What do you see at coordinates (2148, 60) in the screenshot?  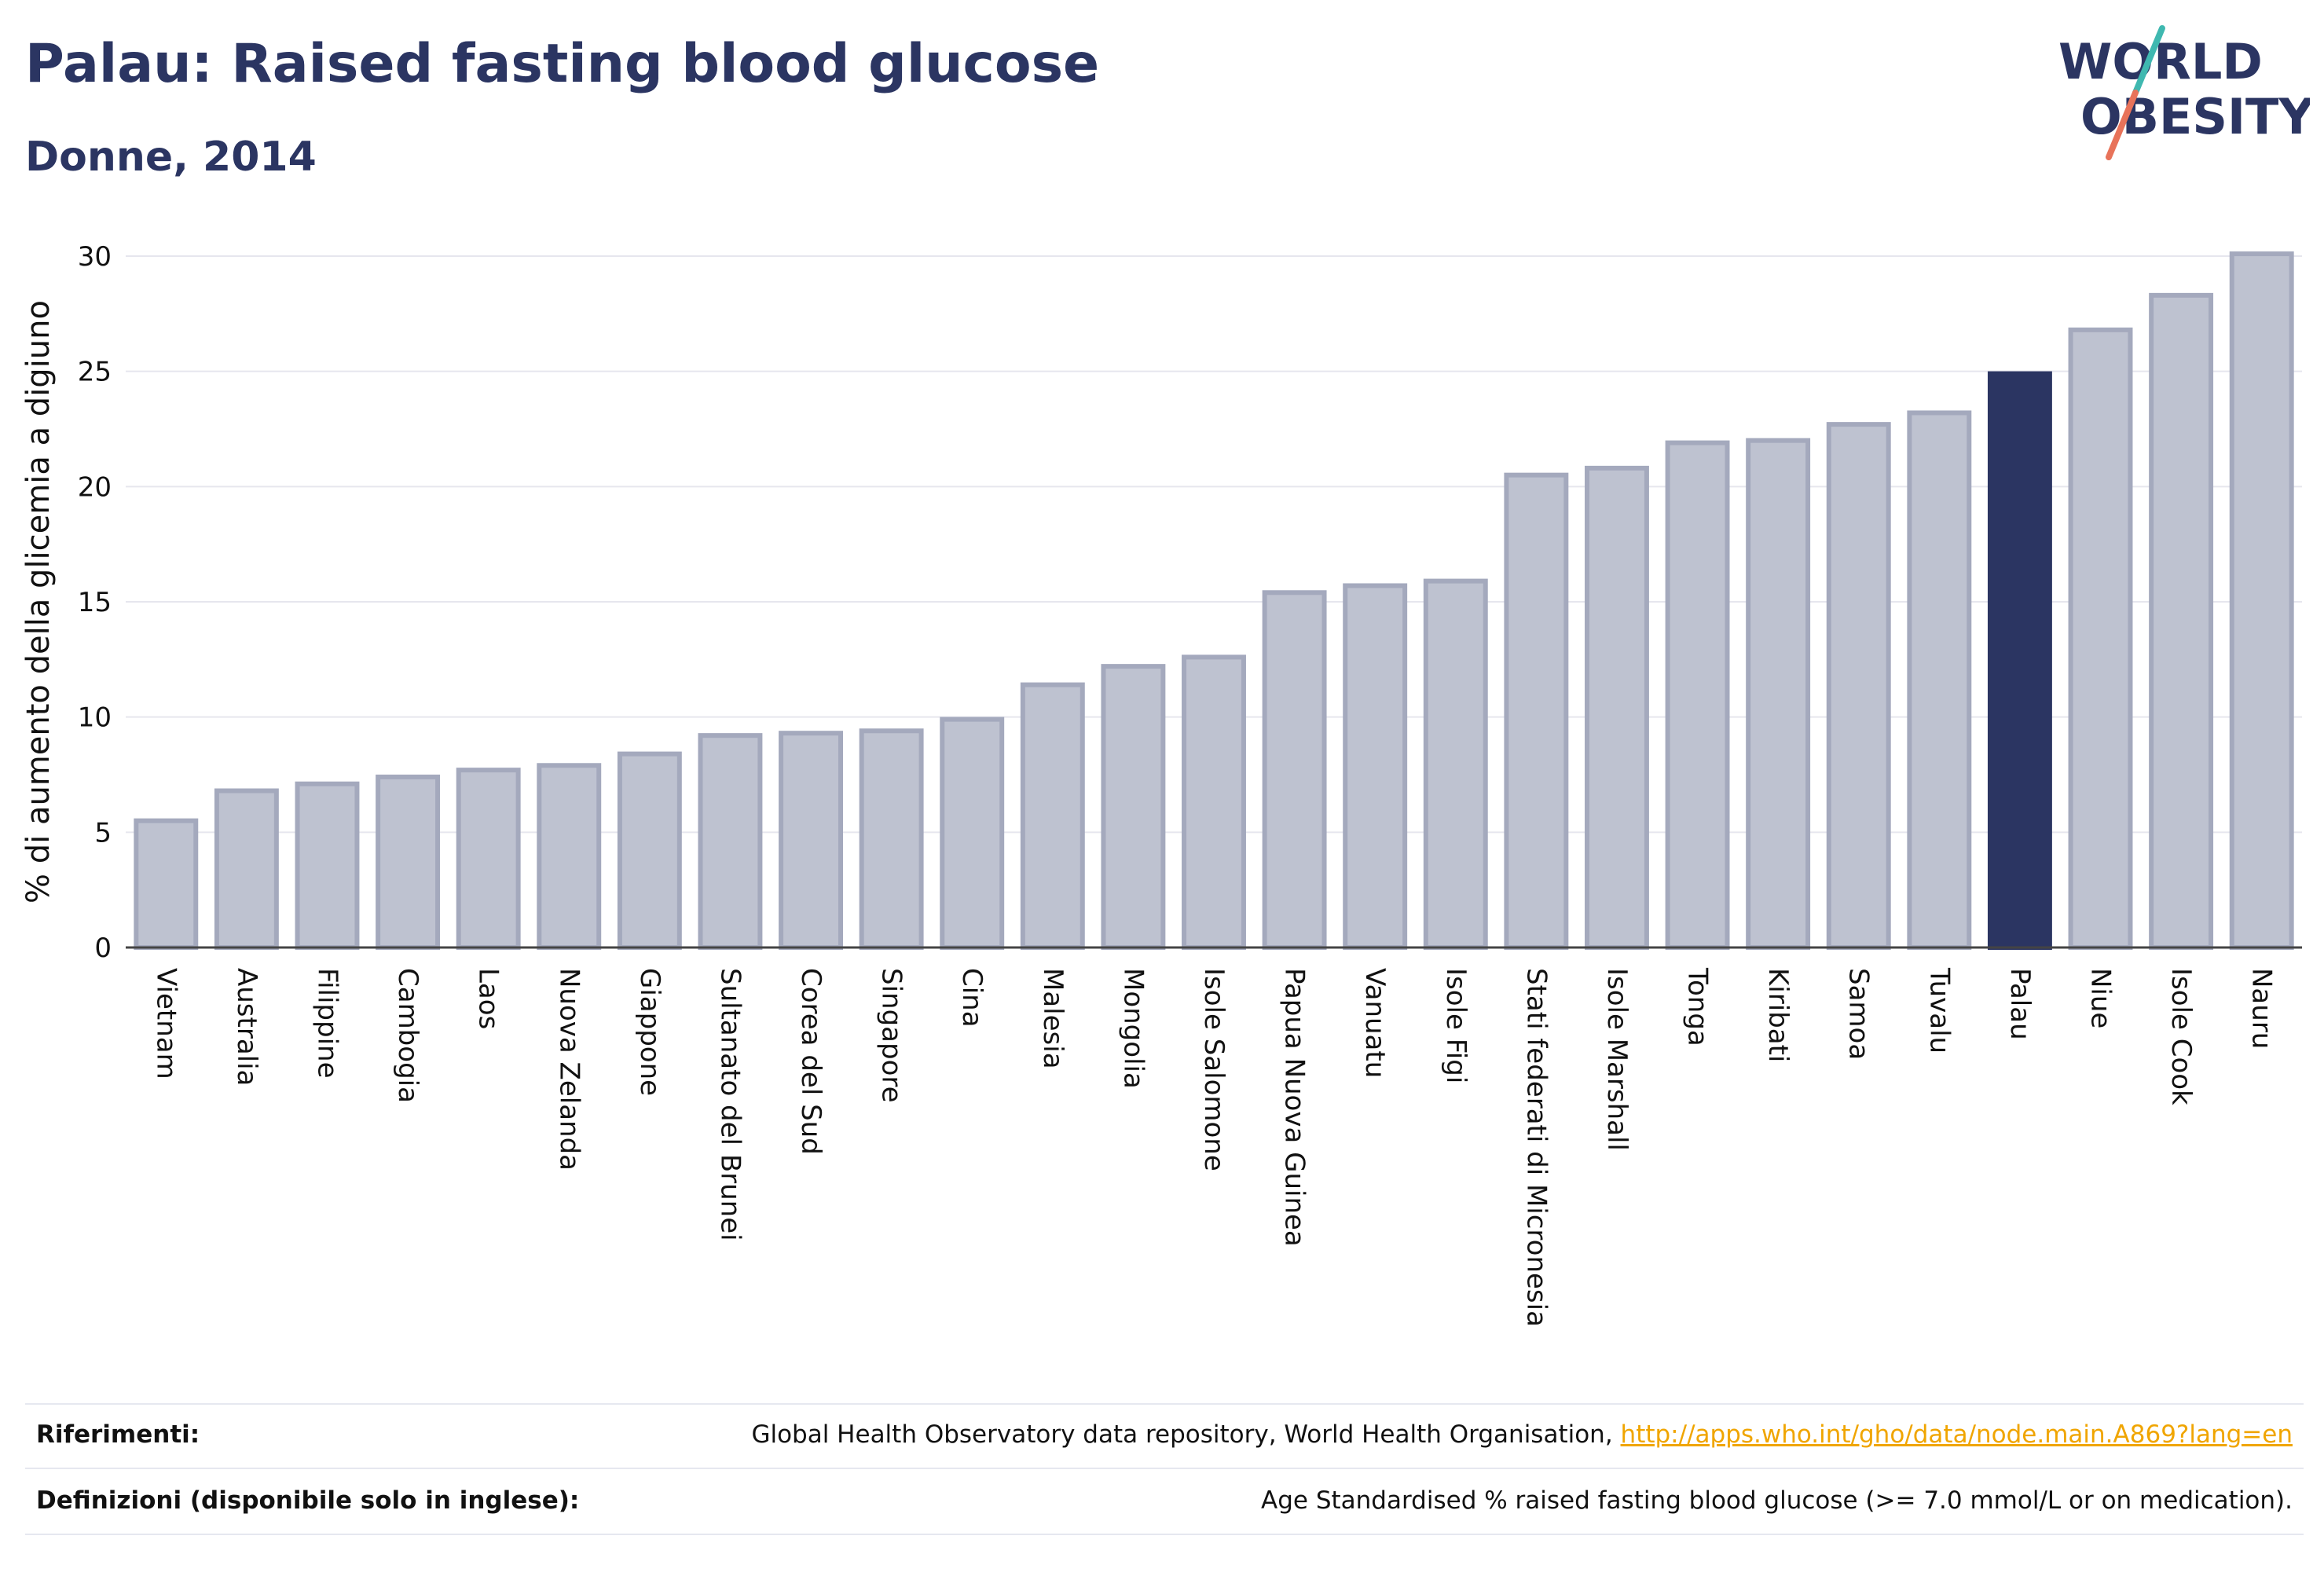 I see `logo-slash-teal` at bounding box center [2148, 60].